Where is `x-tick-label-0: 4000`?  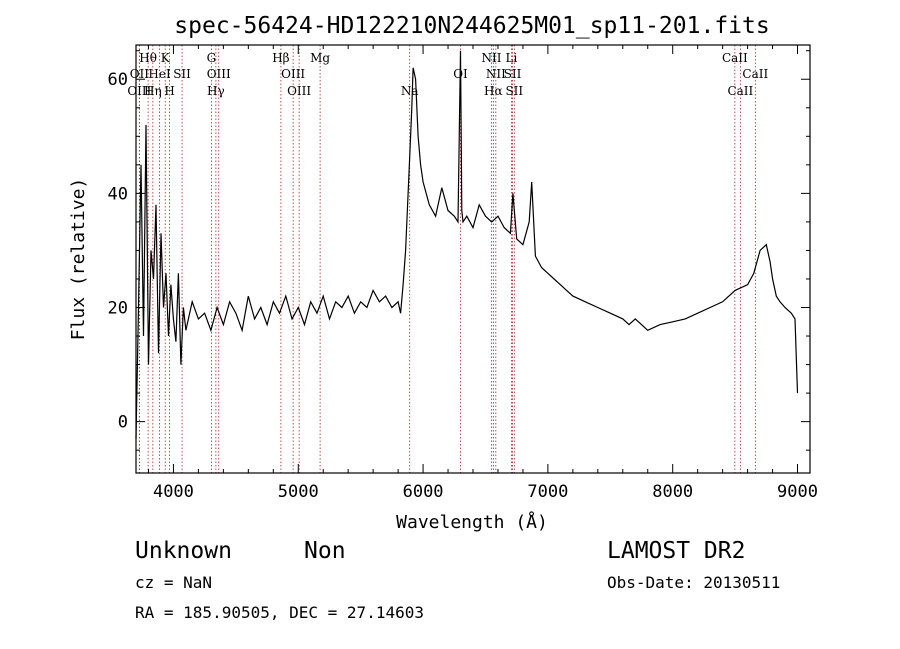
x-tick-label-0: 4000 is located at coordinates (173, 492).